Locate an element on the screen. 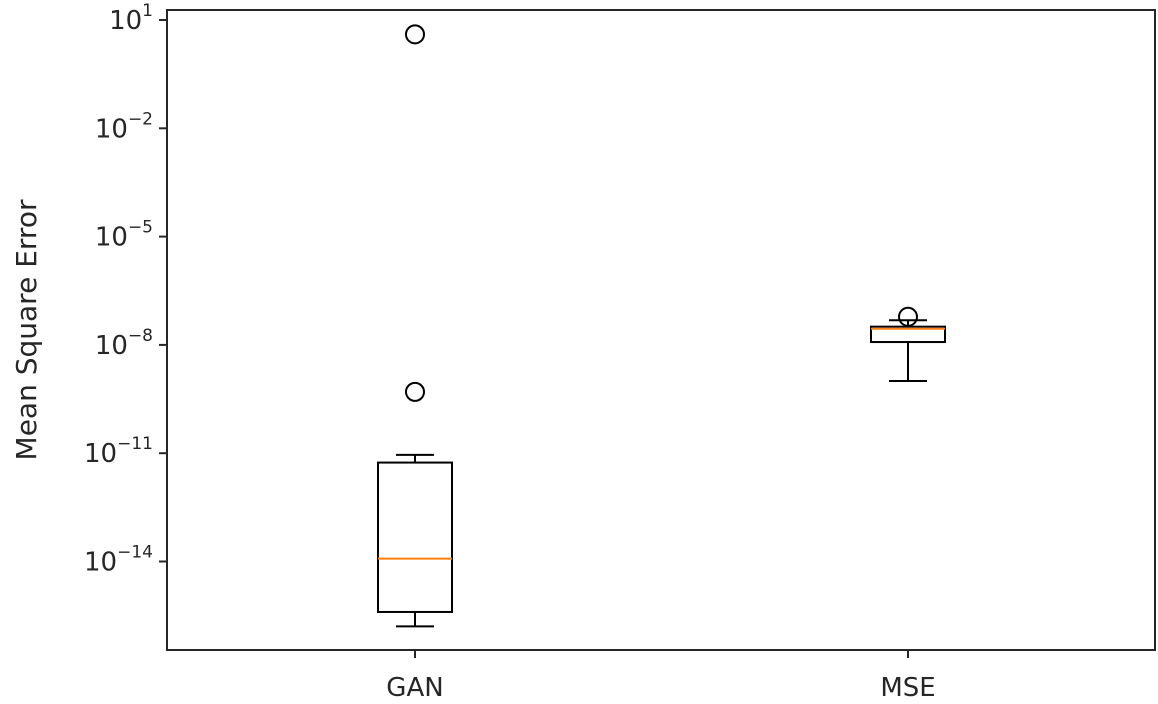 The height and width of the screenshot is (704, 1158). box is located at coordinates (415, 537).